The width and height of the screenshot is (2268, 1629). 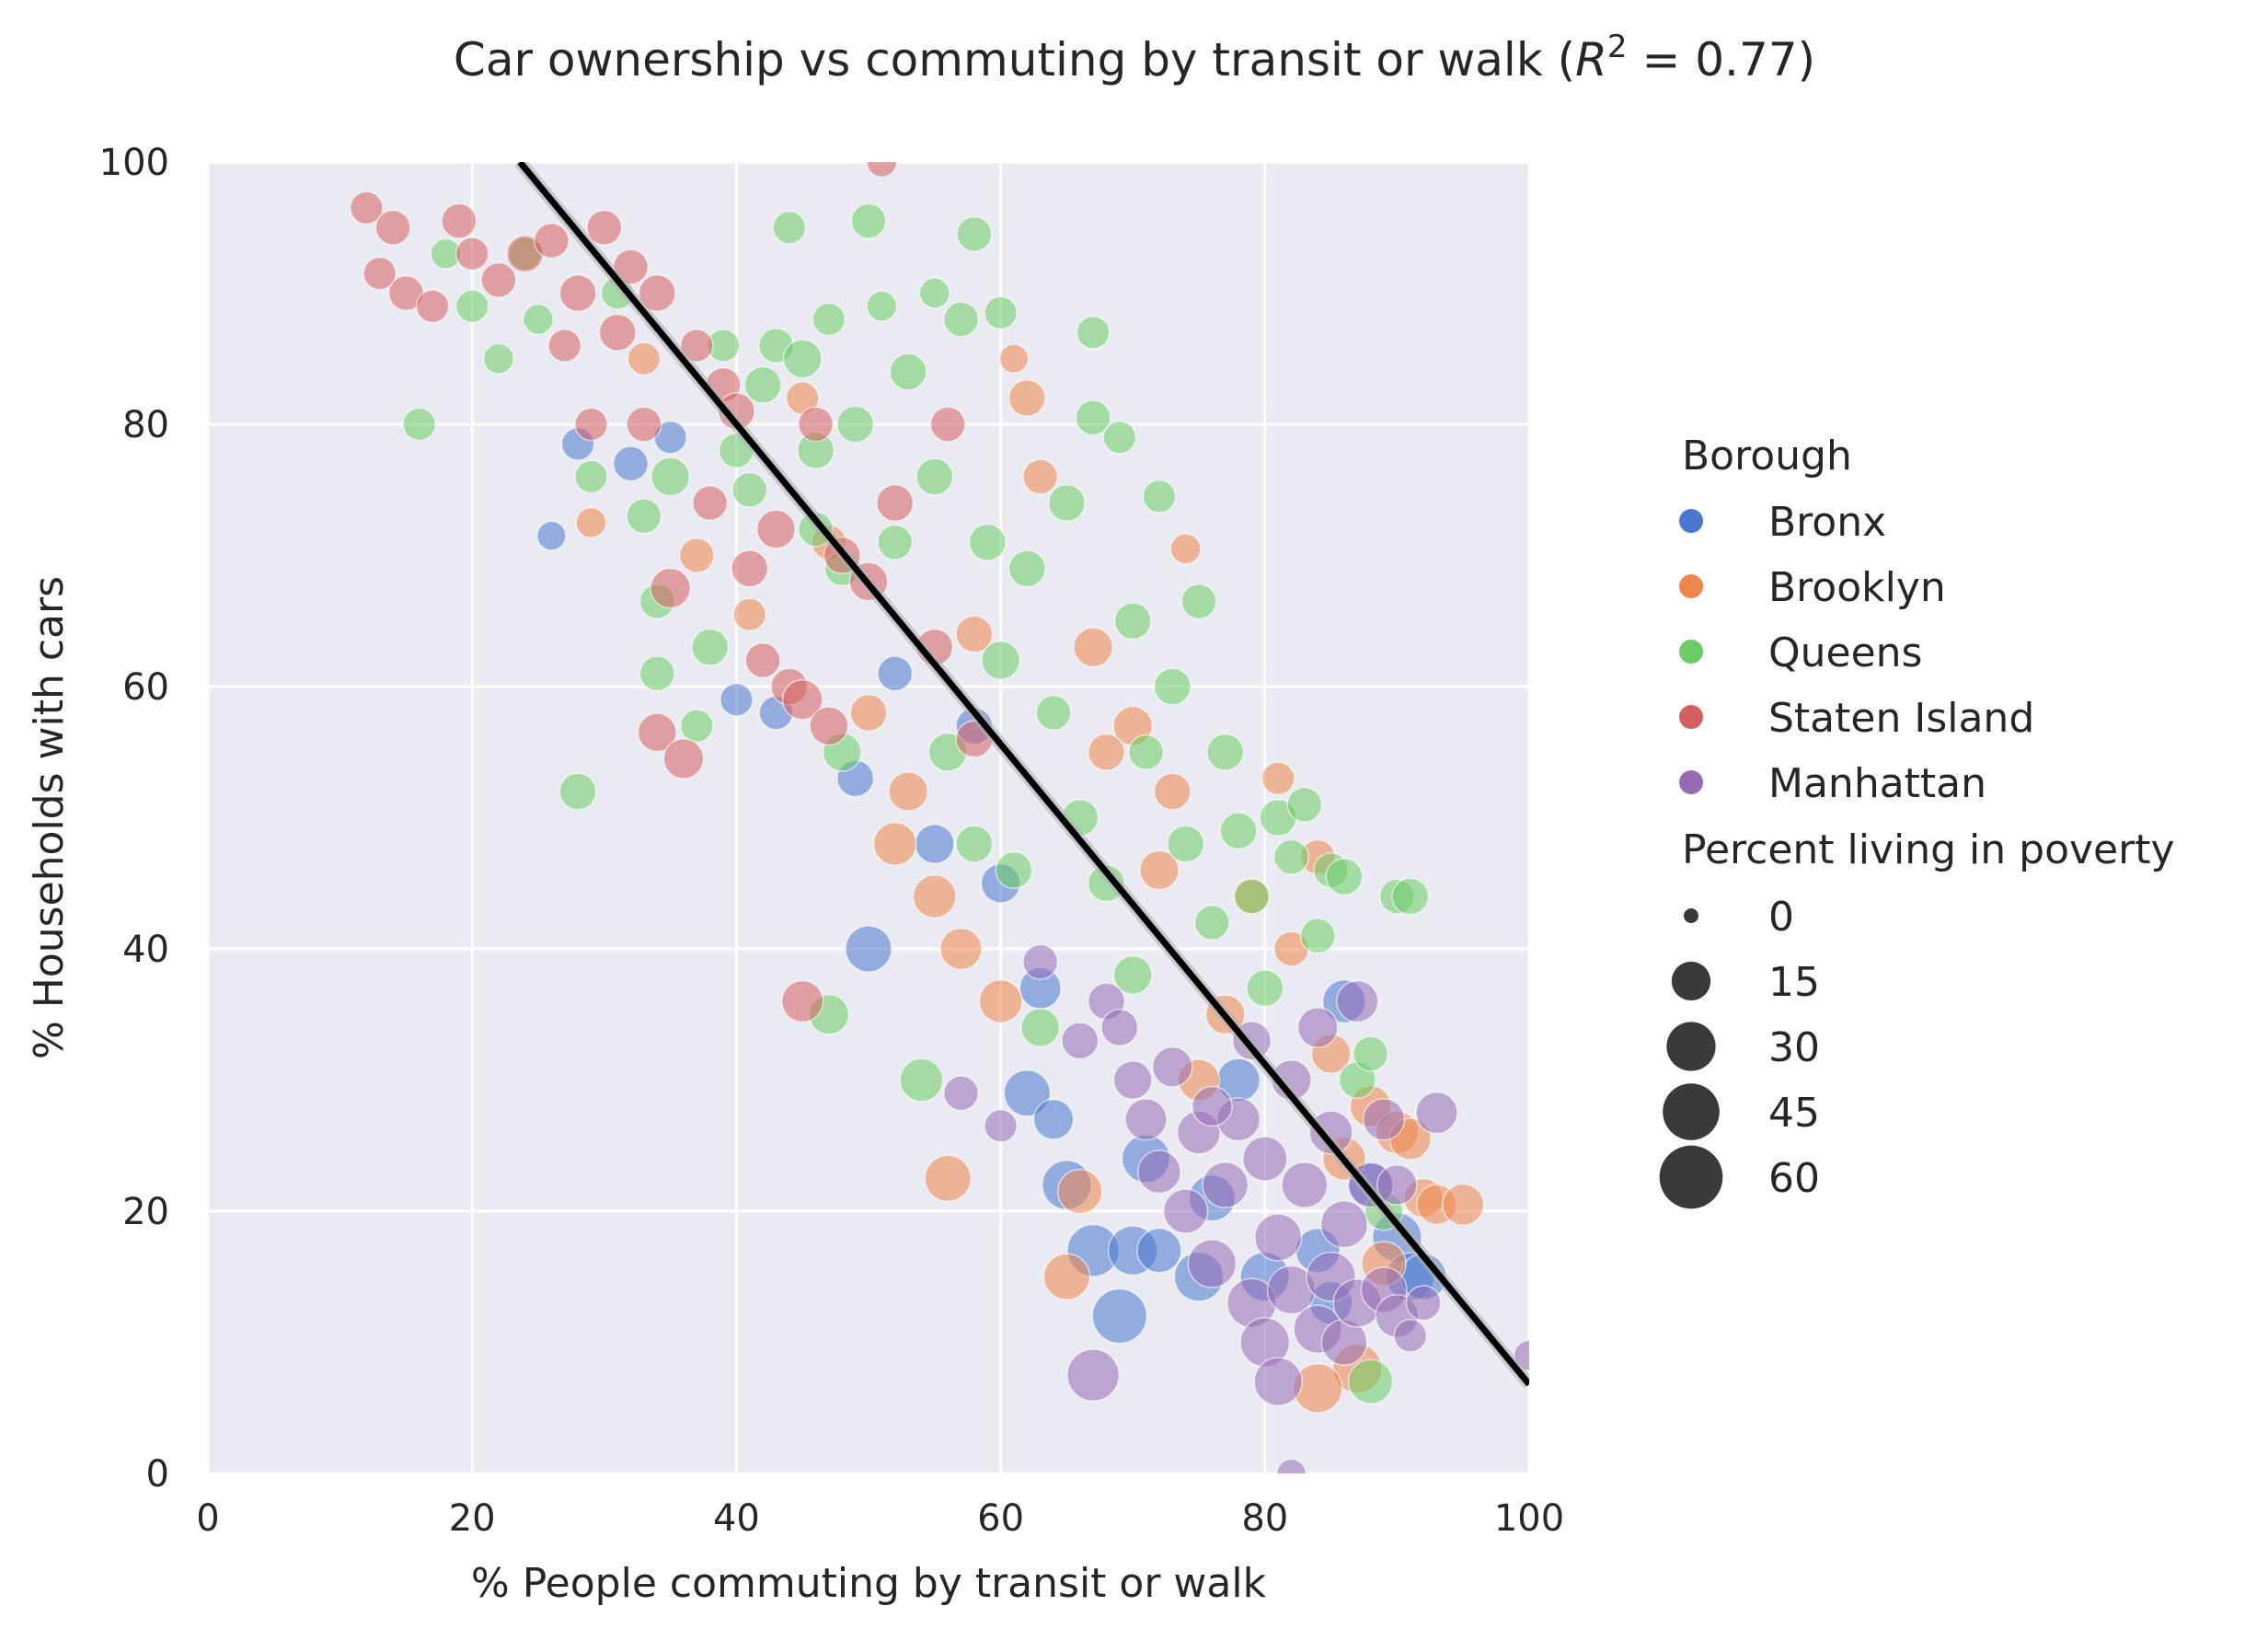 I want to click on x-axis-label: % People commuting by transit or walk, so click(x=869, y=1583).